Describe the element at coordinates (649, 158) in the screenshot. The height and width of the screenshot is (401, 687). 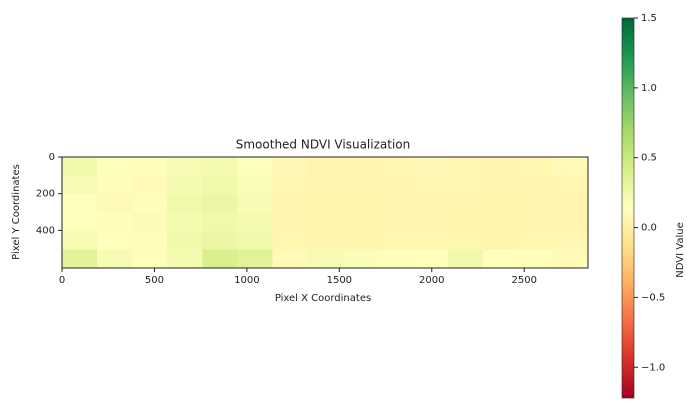
I see `colorbar-tick-label: 0.5` at that location.